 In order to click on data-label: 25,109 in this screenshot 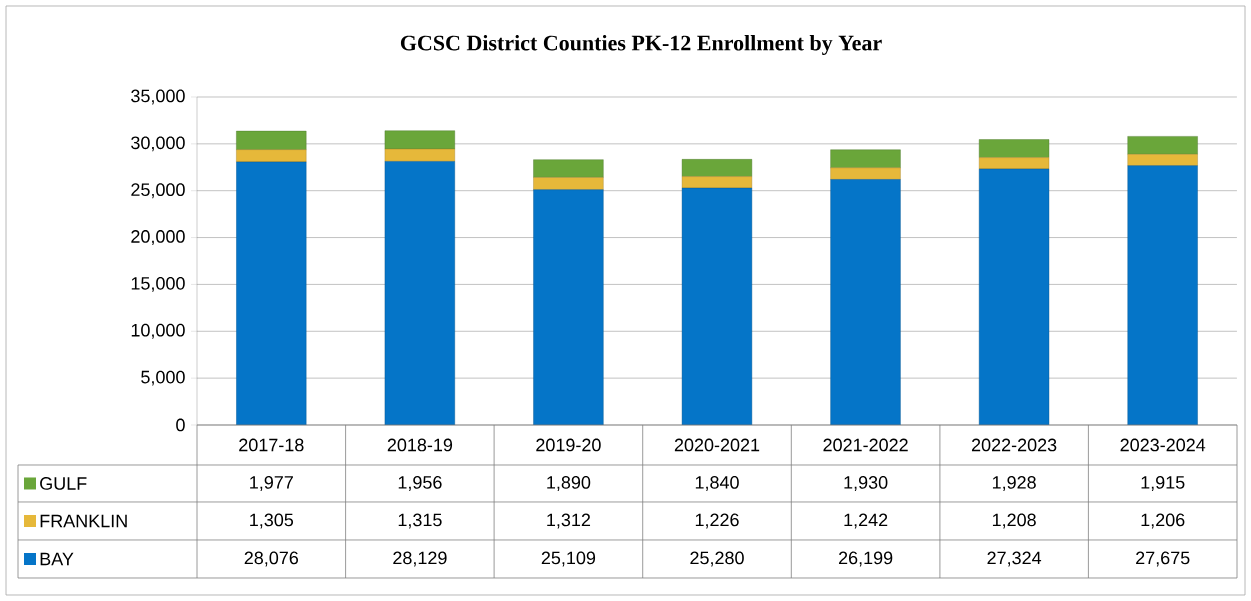, I will do `click(568, 559)`.